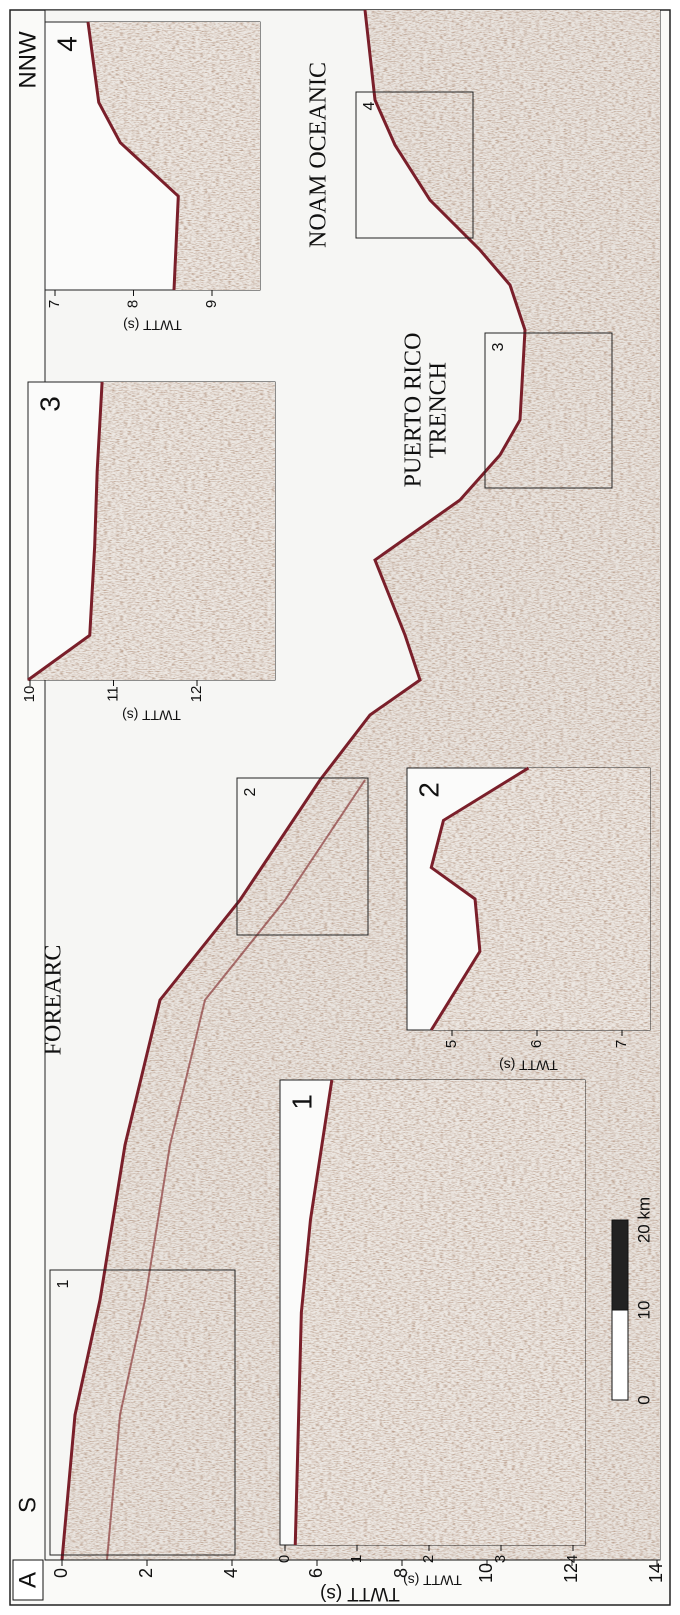 This screenshot has height=1615, width=680. What do you see at coordinates (571, 1573) in the screenshot?
I see `tick-label: 12` at bounding box center [571, 1573].